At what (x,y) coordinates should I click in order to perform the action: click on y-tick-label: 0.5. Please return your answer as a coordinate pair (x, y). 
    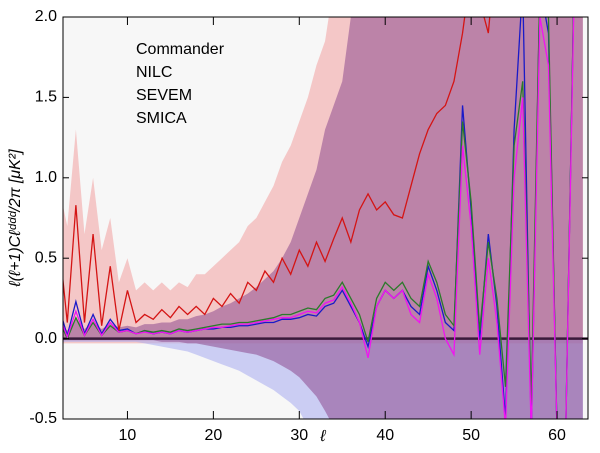
    Looking at the image, I should click on (46, 257).